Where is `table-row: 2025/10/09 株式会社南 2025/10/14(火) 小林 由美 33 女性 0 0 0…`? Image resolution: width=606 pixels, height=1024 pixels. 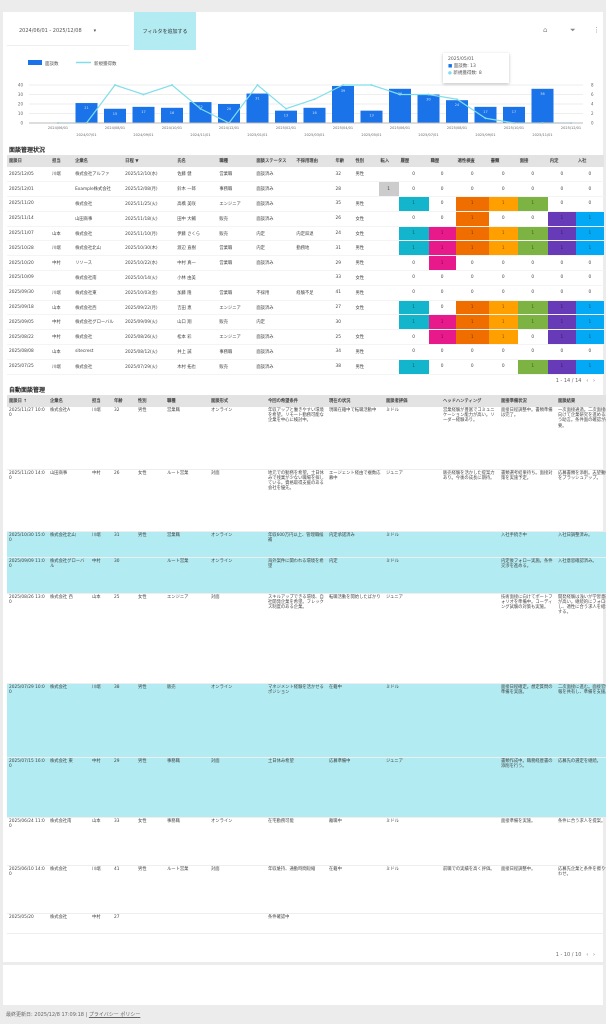 table-row: 2025/10/09 株式会社南 2025/10/14(火) 小林 由美 33 女性 0 0 0… is located at coordinates (305, 278).